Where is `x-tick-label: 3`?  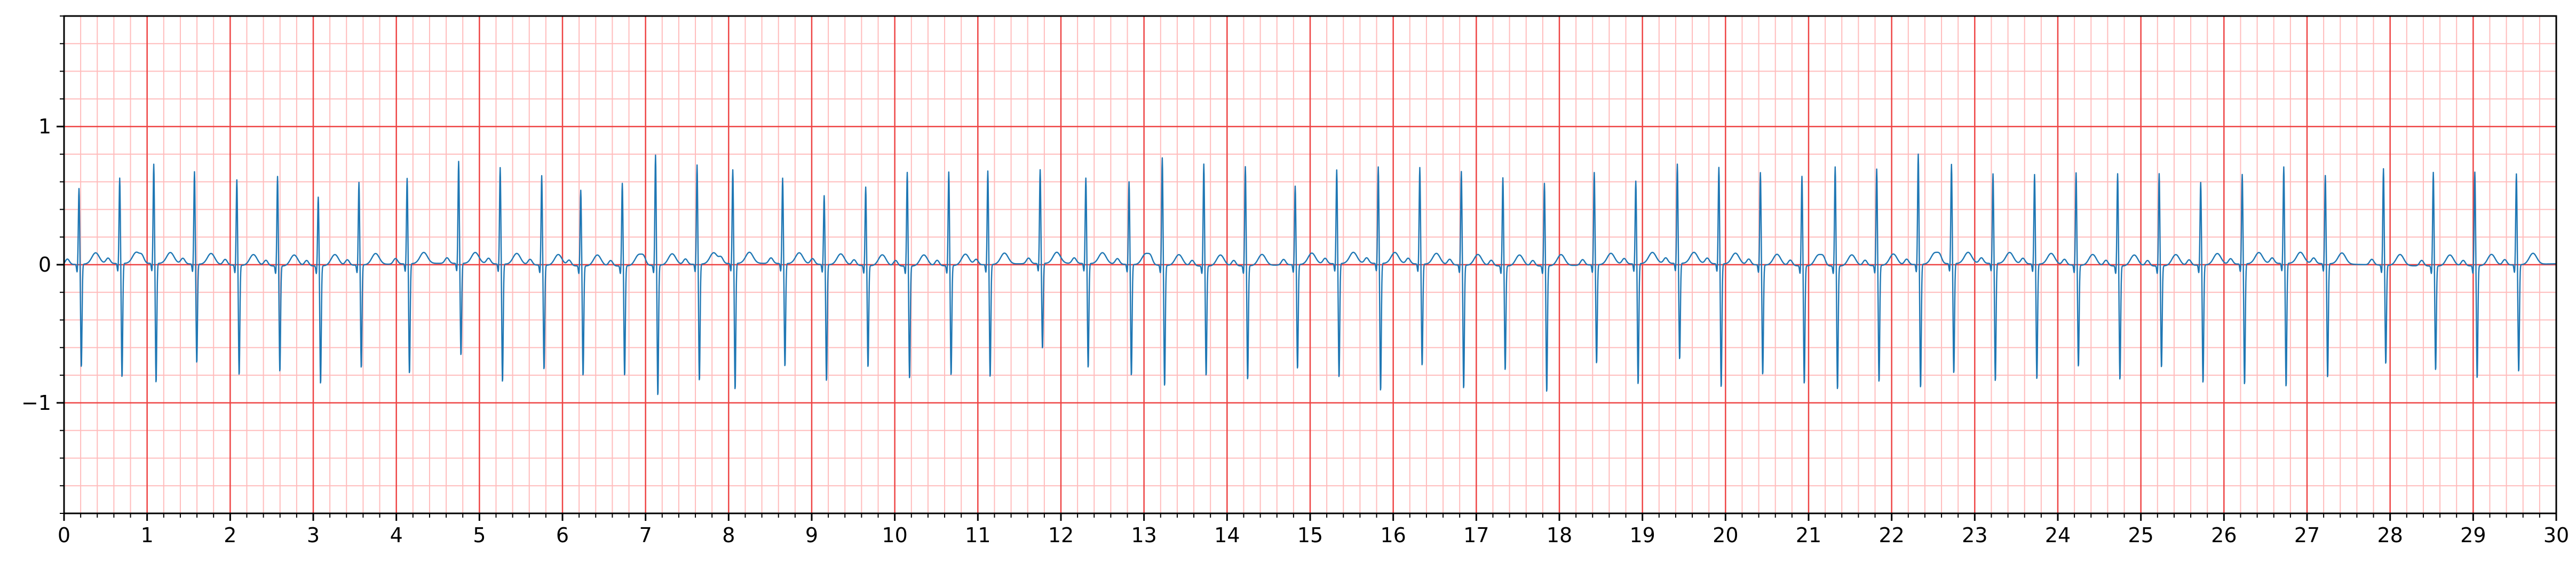
x-tick-label: 3 is located at coordinates (313, 535).